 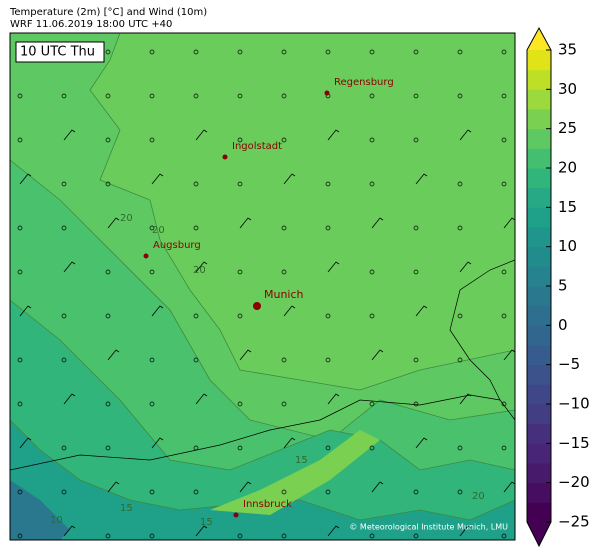 I want to click on colorbar-over, so click(x=539, y=39).